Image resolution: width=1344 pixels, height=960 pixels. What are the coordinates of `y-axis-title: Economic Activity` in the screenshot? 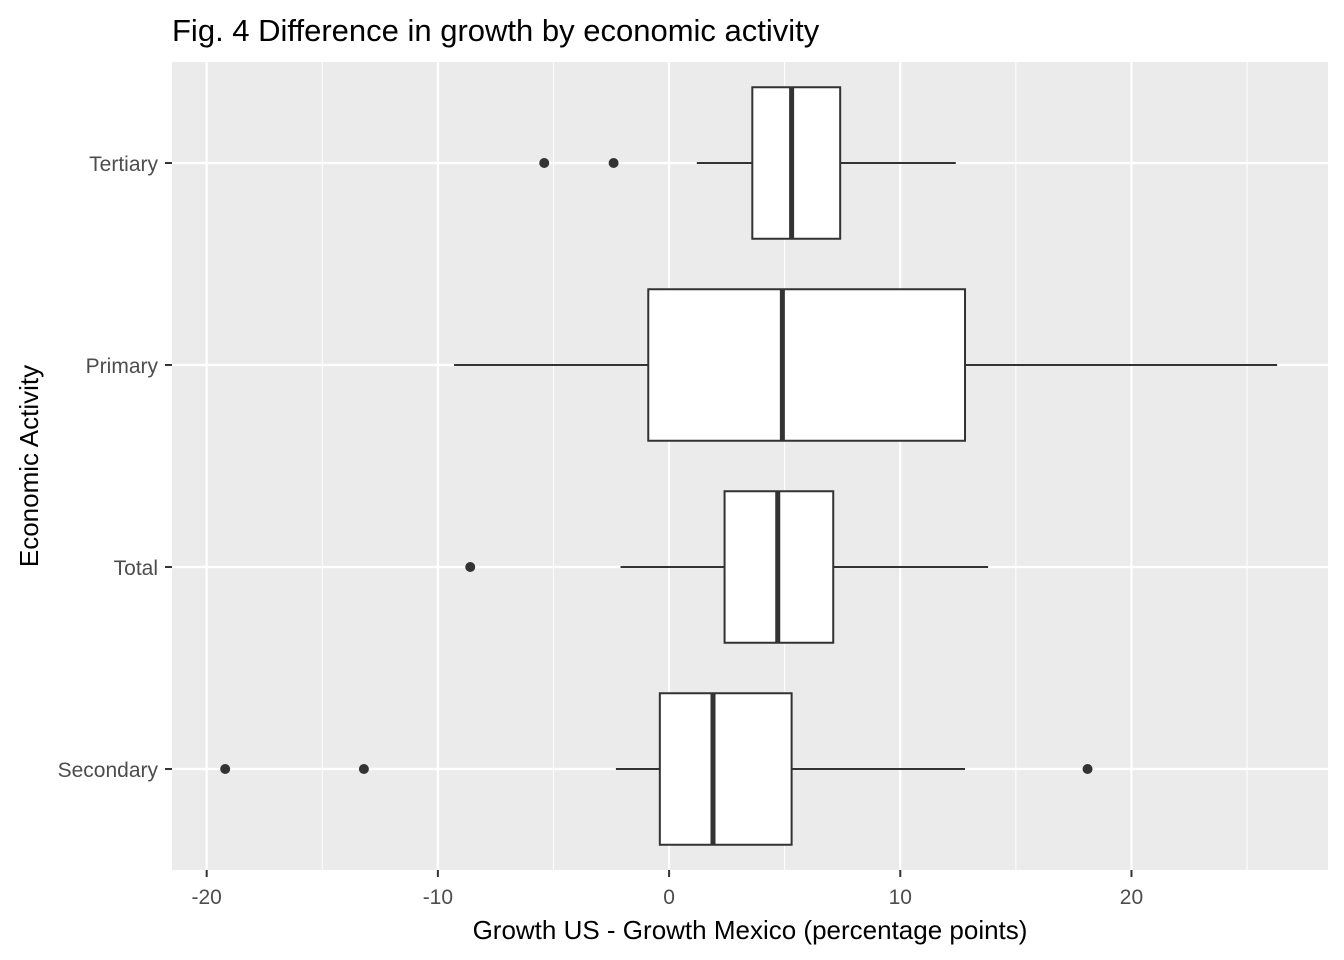 It's located at (29, 466).